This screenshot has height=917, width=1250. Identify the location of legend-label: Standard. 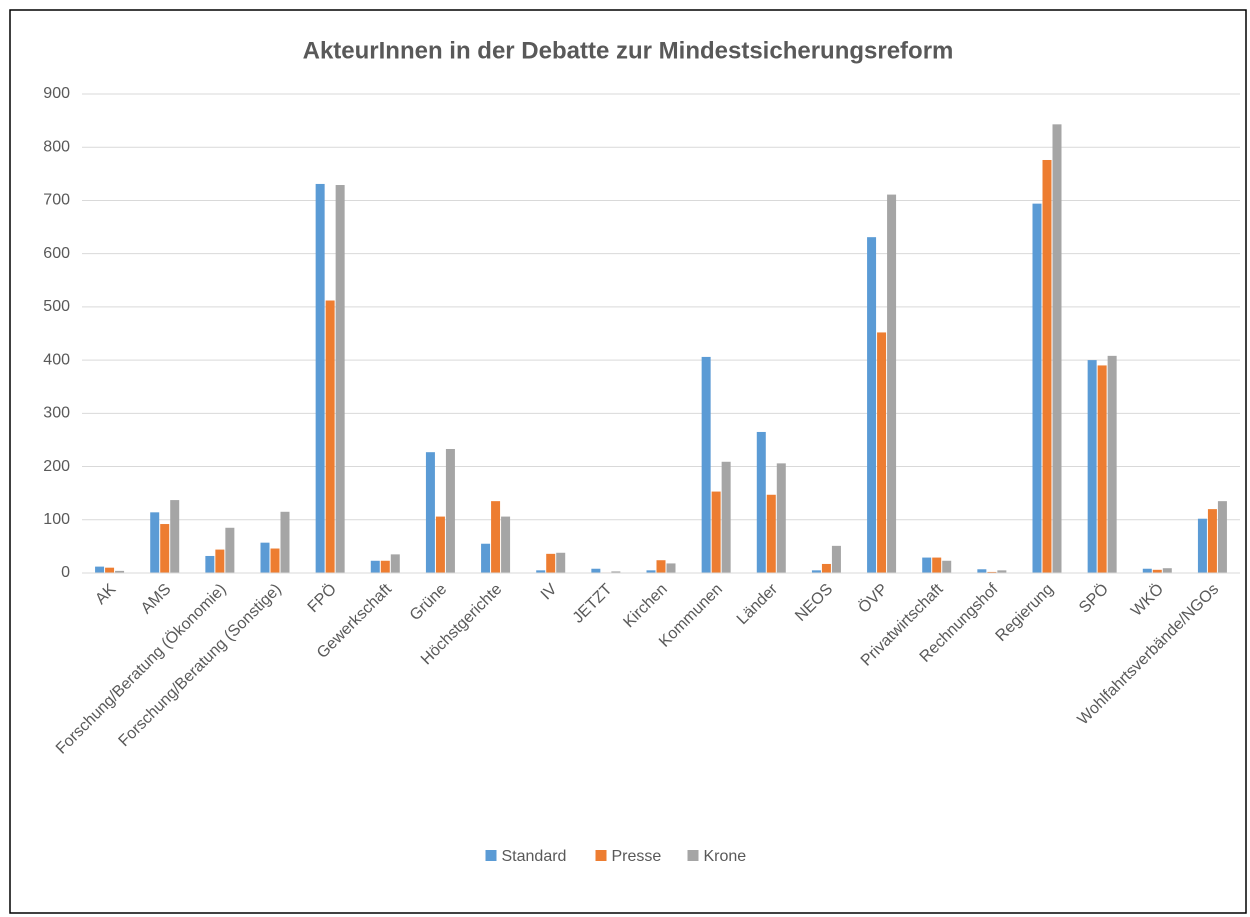
(534, 856).